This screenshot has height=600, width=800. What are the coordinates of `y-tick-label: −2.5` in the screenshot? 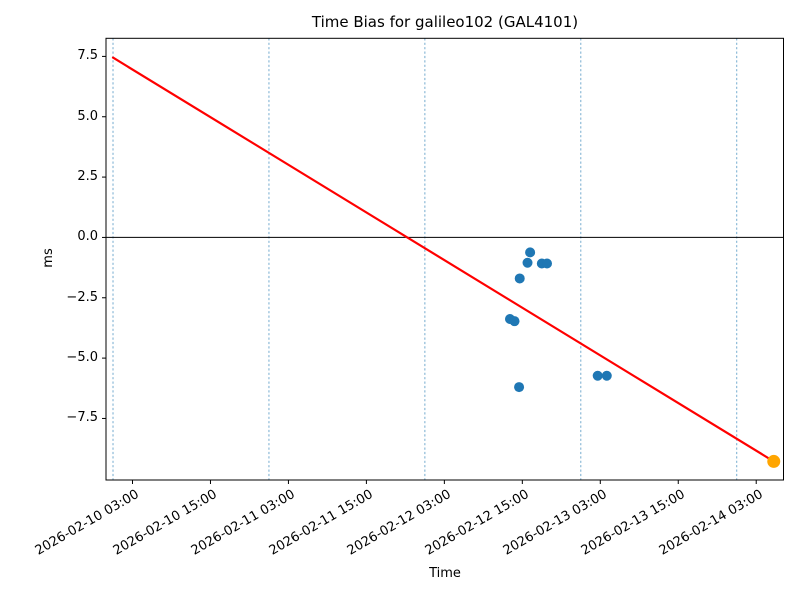 It's located at (82, 297).